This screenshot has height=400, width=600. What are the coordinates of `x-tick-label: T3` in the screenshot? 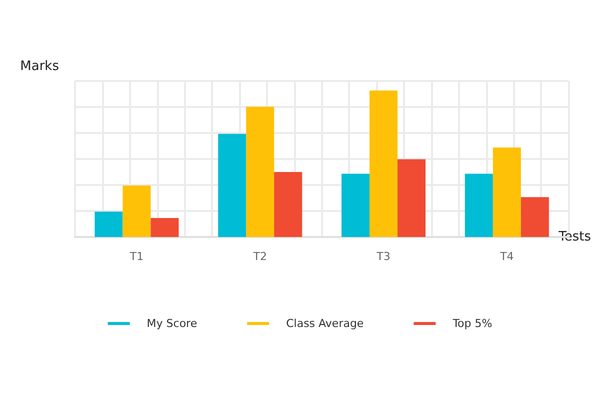 It's located at (383, 256).